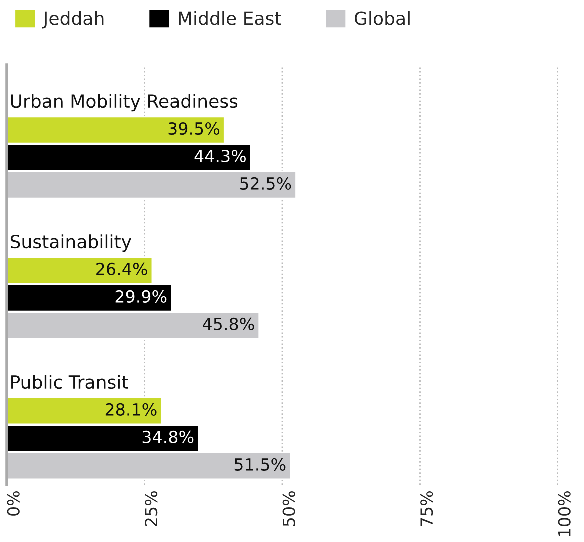 Image resolution: width=584 pixels, height=542 pixels. I want to click on legend-label: Middle East, so click(230, 18).